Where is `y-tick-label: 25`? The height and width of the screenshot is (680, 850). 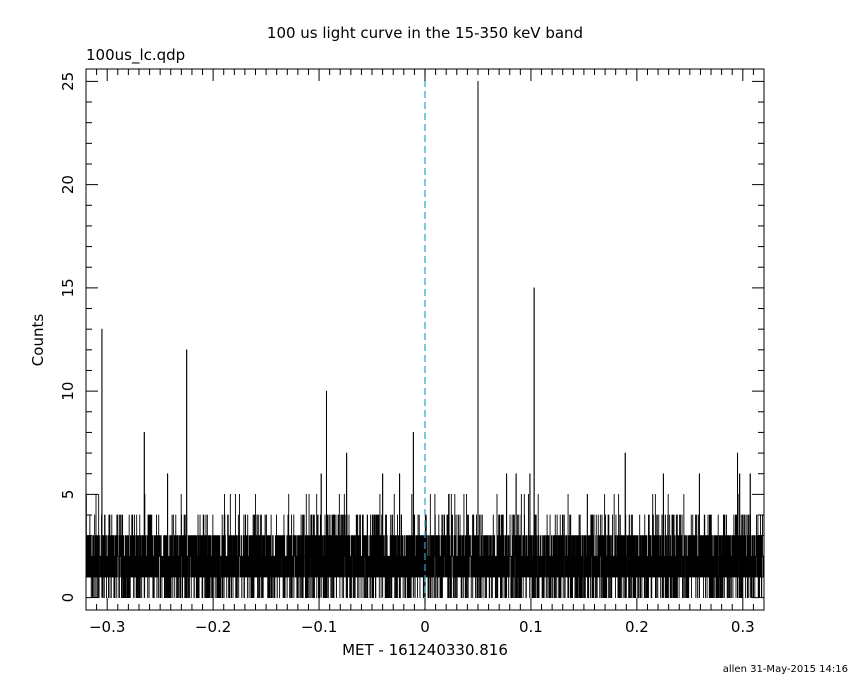
y-tick-label: 25 is located at coordinates (68, 81).